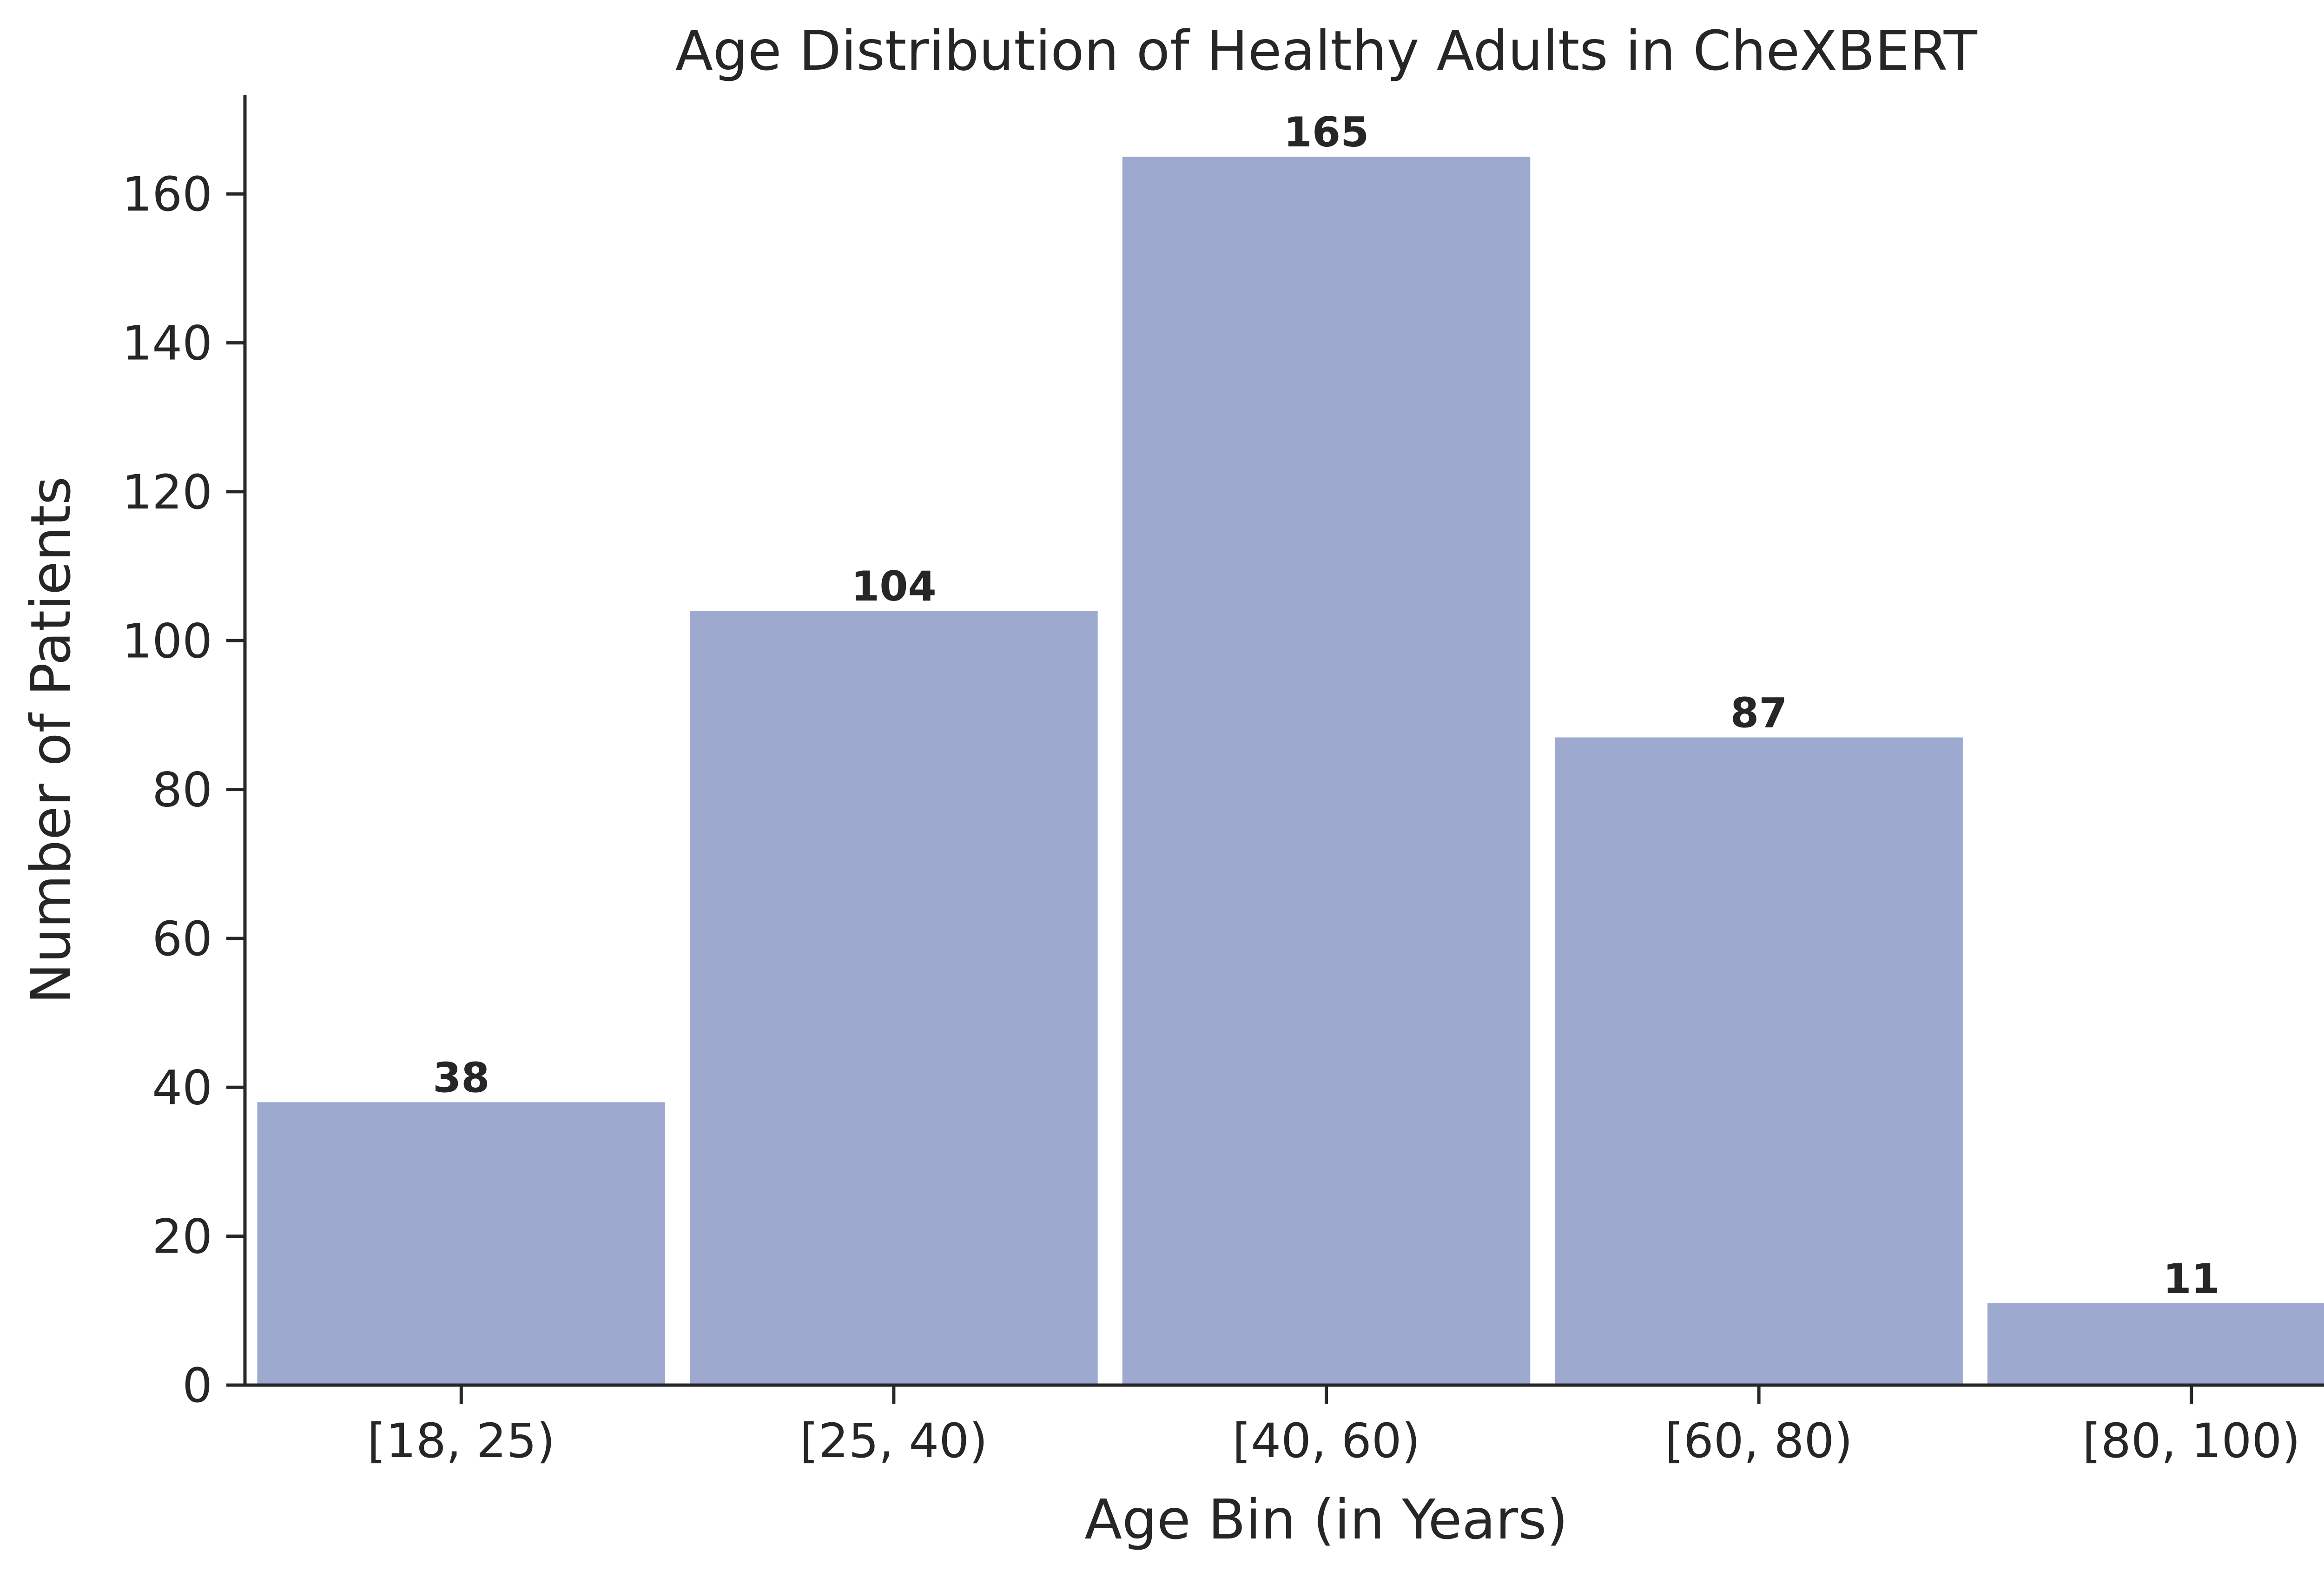  What do you see at coordinates (167, 641) in the screenshot?
I see `y-tick-label-5: 100` at bounding box center [167, 641].